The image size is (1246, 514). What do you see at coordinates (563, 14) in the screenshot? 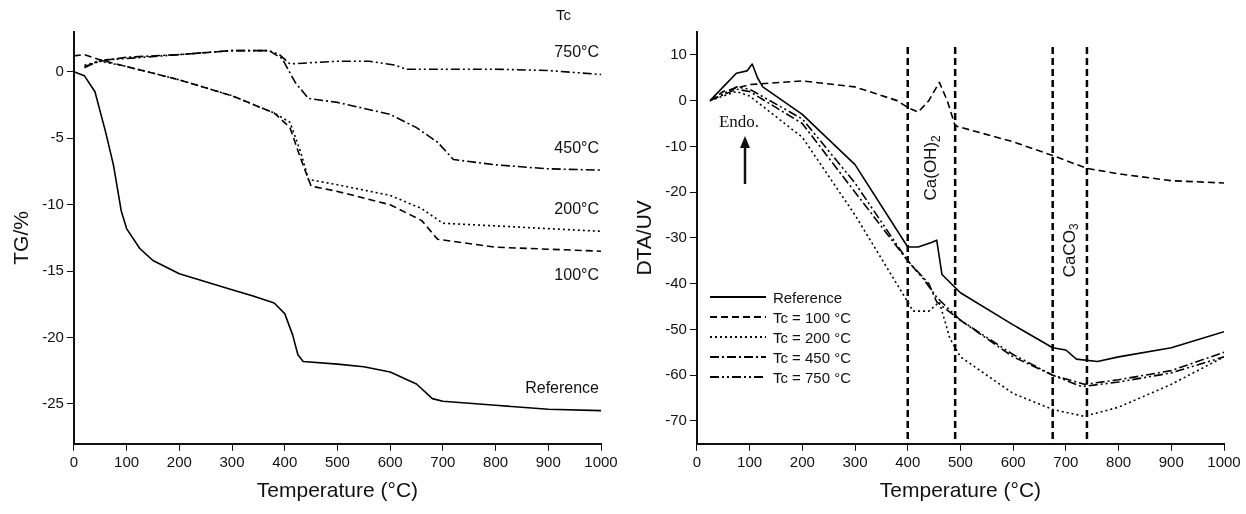
I see `text: Tc` at bounding box center [563, 14].